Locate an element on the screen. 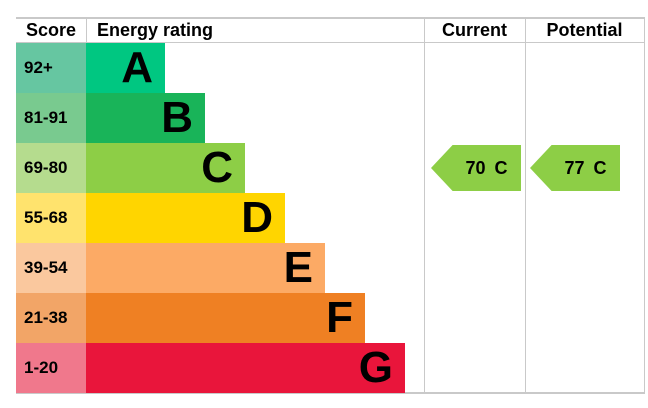  band-score-cell: 55-68 is located at coordinates (51, 218).